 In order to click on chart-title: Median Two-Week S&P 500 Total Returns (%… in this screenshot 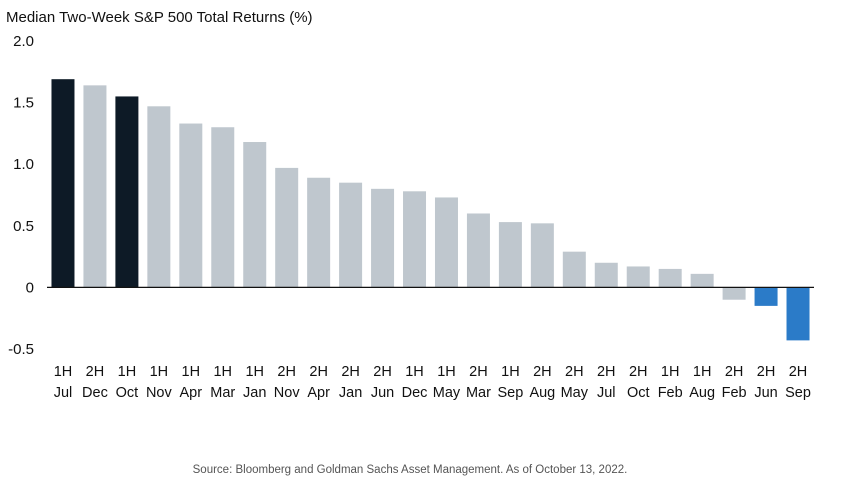, I will do `click(159, 17)`.